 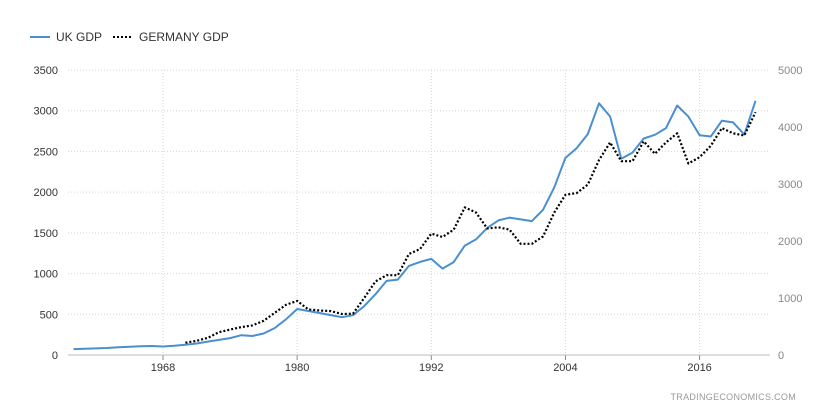 I want to click on x-axis: 1968 1980 1992 2004 2016, so click(x=419, y=364).